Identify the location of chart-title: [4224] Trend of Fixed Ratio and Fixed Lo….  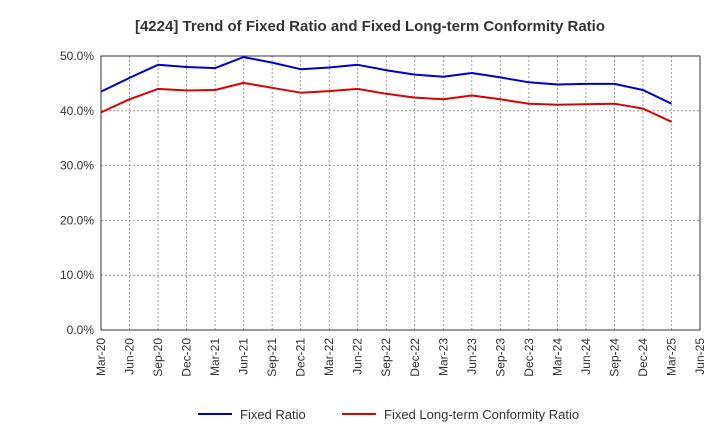
(370, 26).